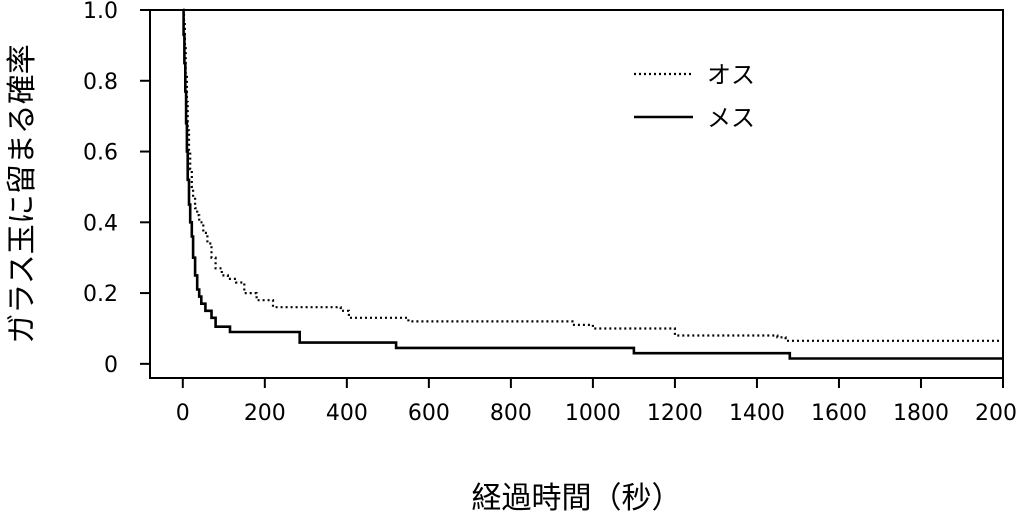 The image size is (1017, 525). Describe the element at coordinates (100, 12) in the screenshot. I see `y-tick-label: 1.0` at that location.